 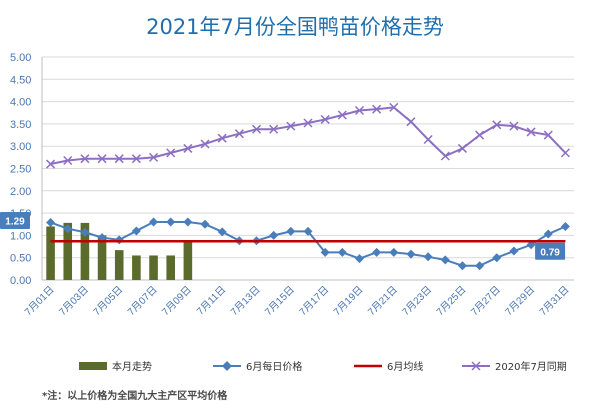 I want to click on bar-series, so click(x=119, y=251).